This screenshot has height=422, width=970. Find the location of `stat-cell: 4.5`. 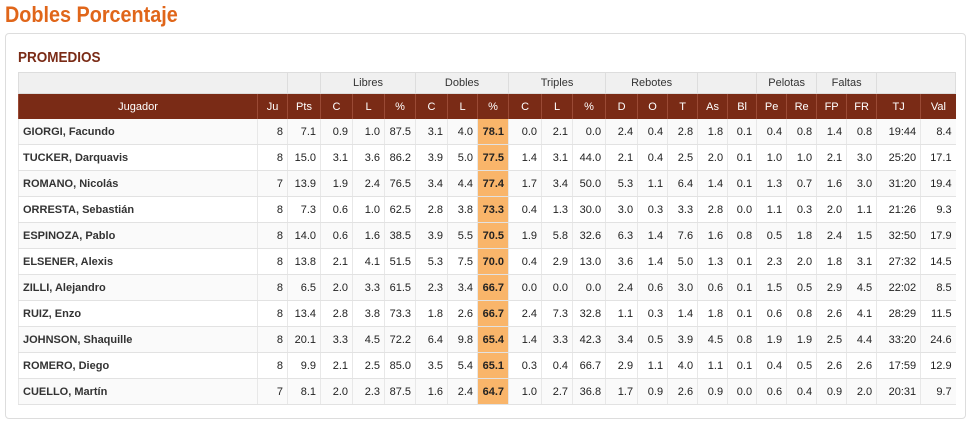

stat-cell: 4.5 is located at coordinates (712, 339).